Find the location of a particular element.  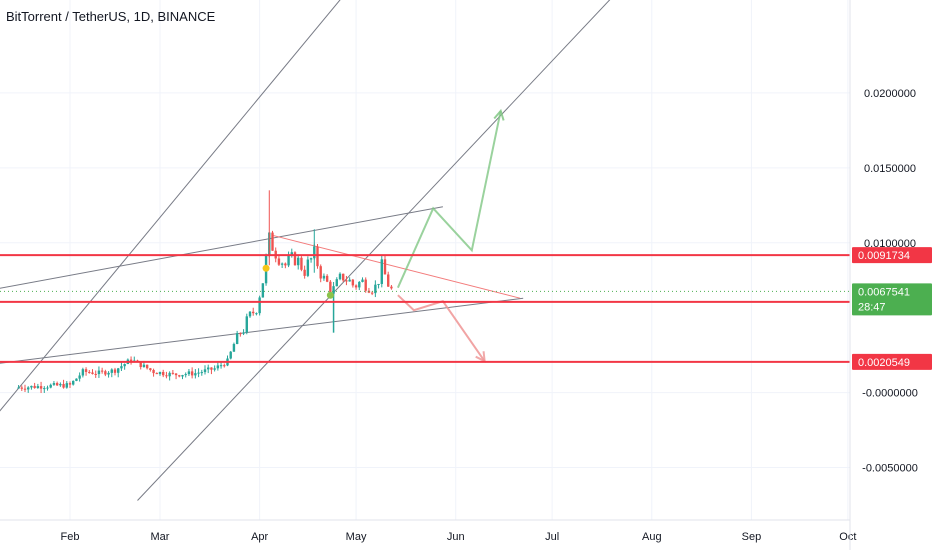

x-tick-label: Jun is located at coordinates (456, 537).